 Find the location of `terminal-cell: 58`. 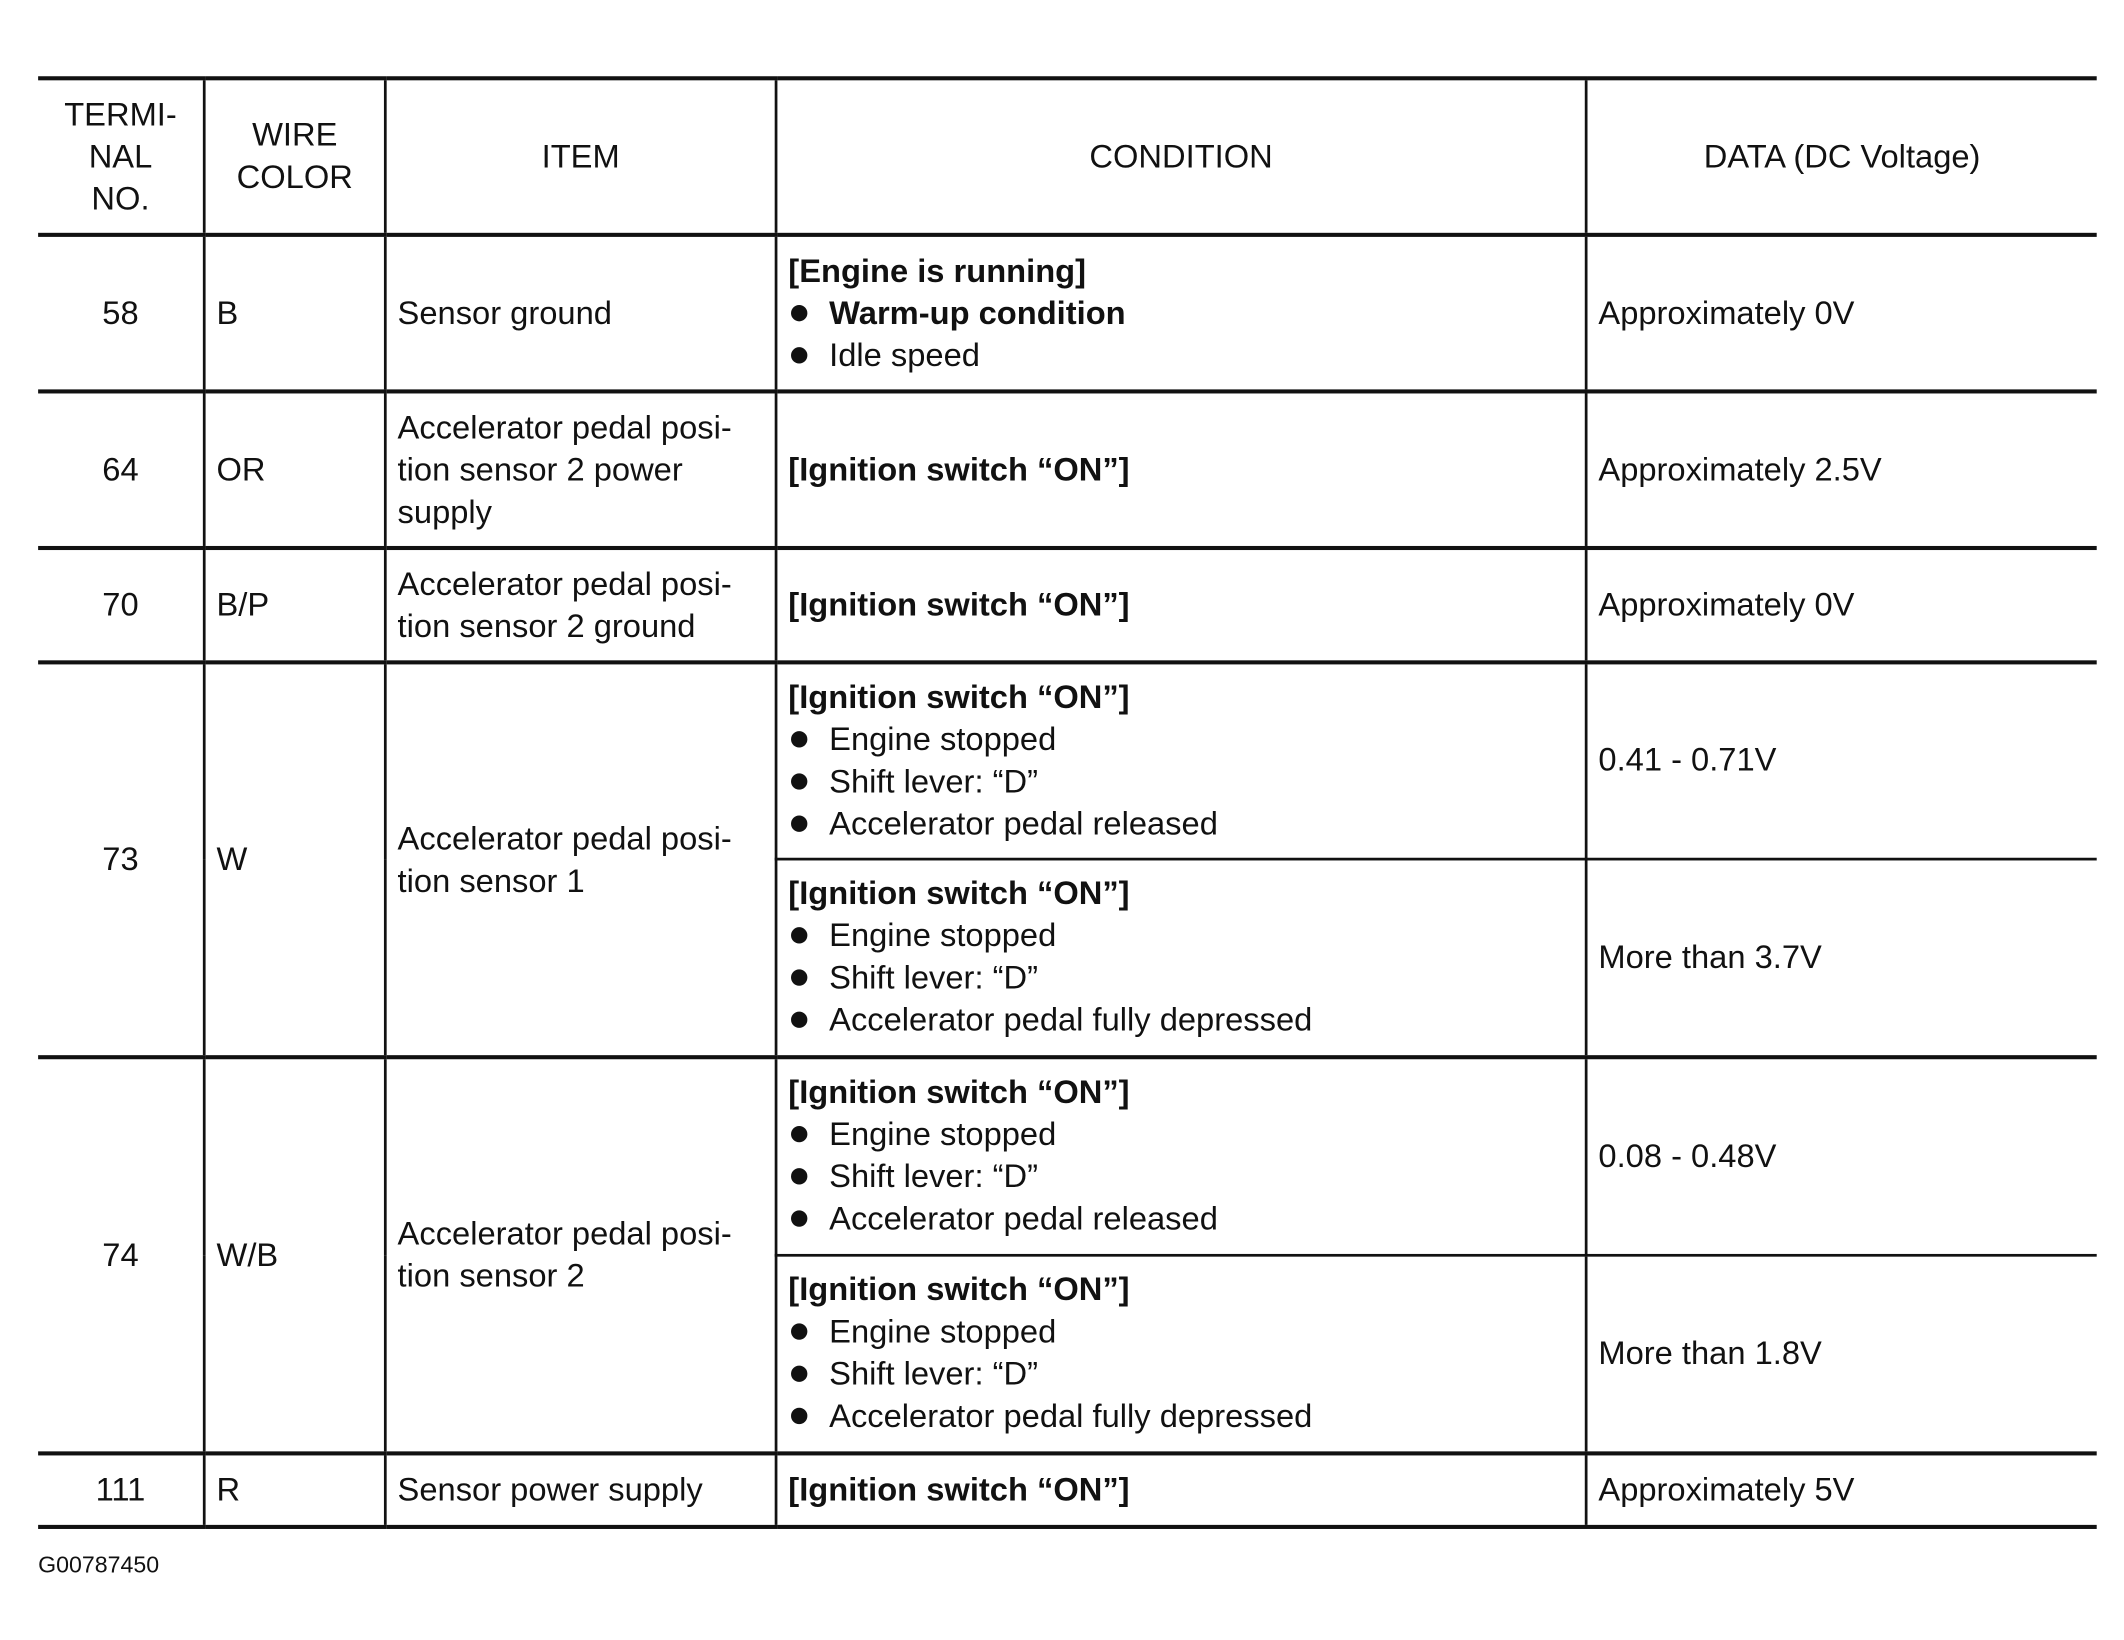

terminal-cell: 58 is located at coordinates (122, 313).